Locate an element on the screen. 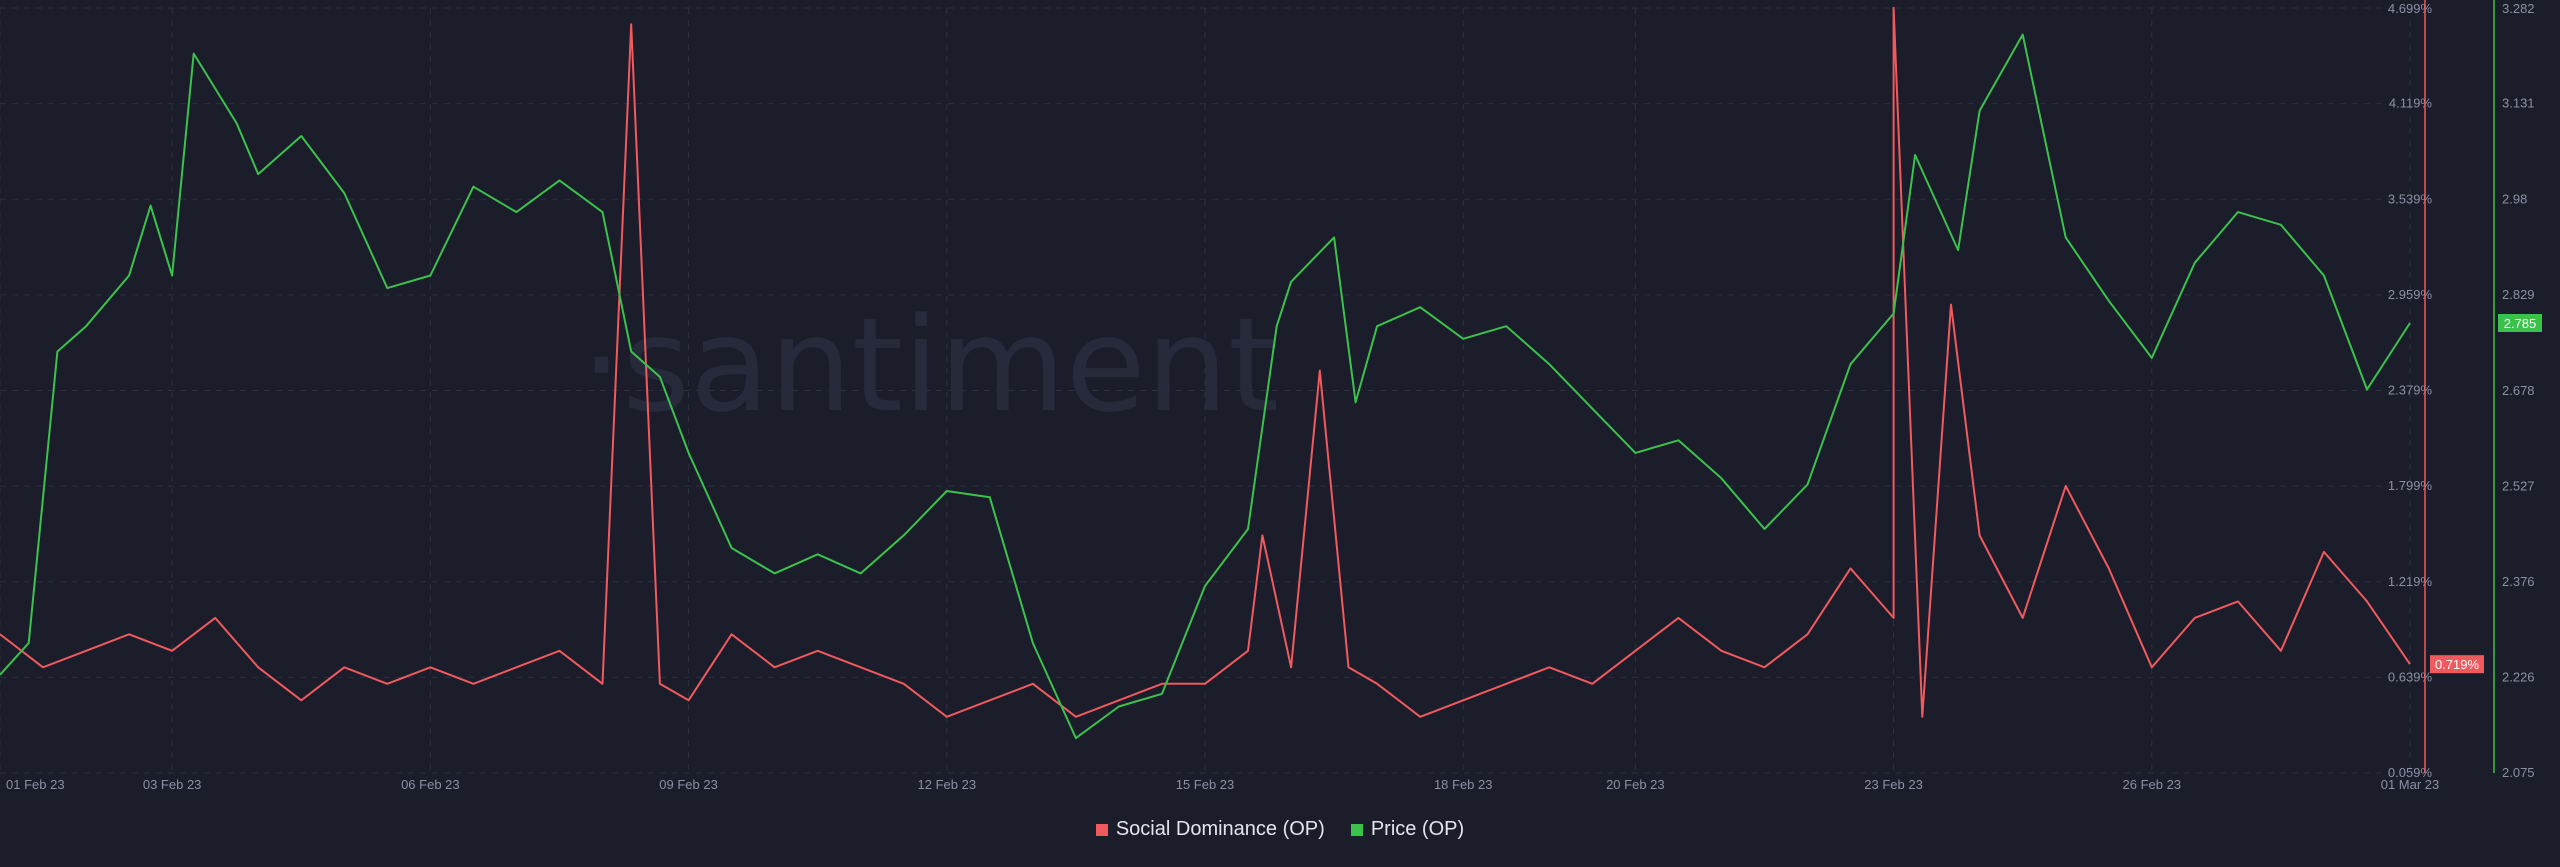  y-left-tick-label: 3.539% is located at coordinates (2410, 198).